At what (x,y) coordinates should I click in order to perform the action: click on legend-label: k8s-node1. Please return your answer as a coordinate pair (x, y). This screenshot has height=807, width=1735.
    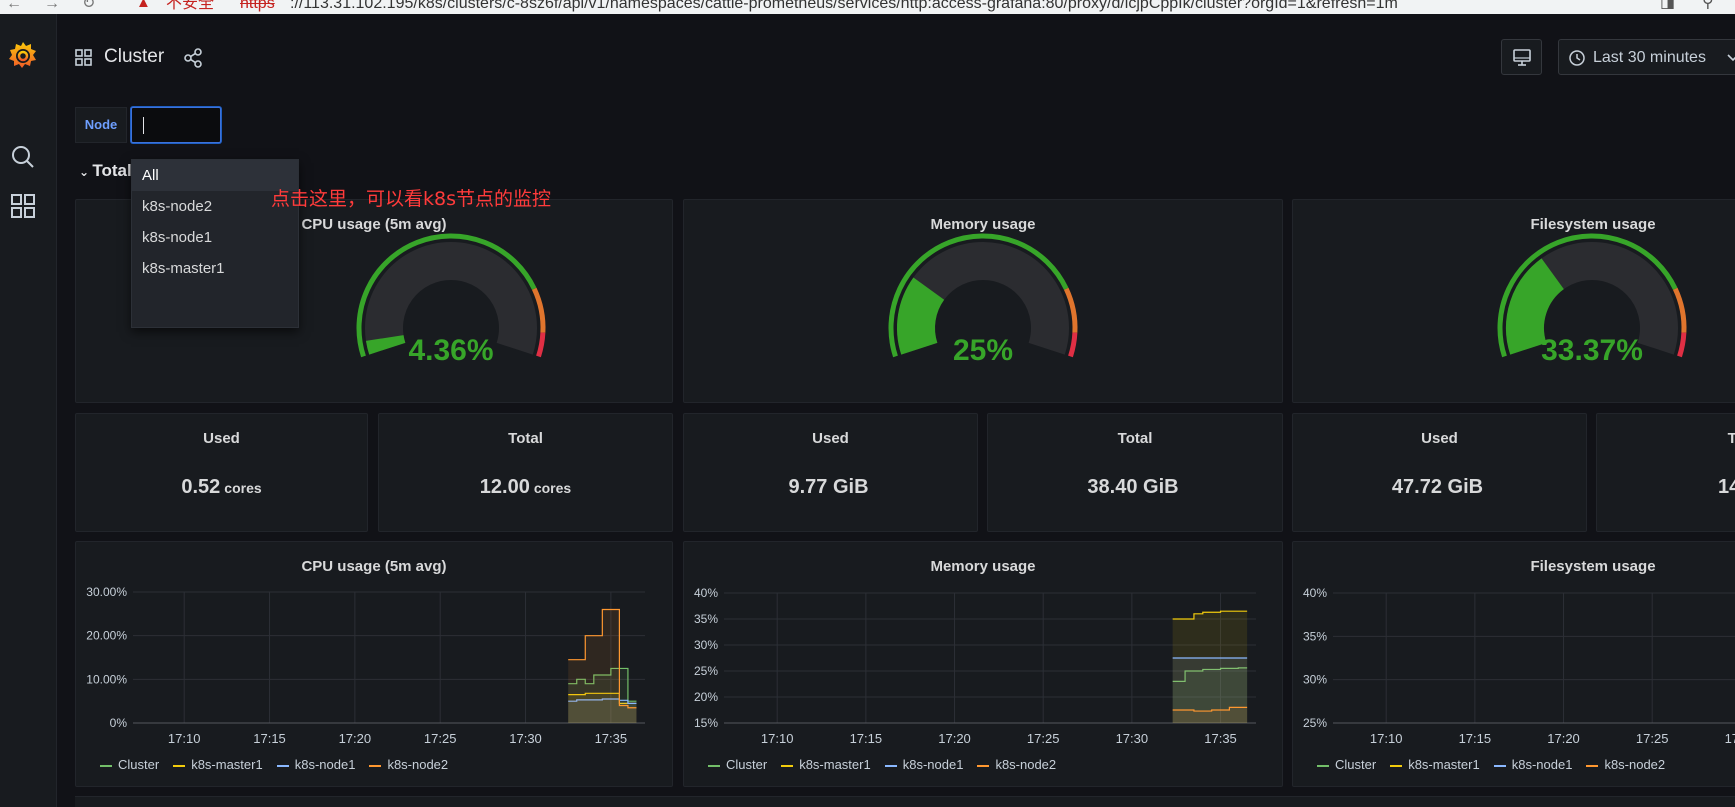
    Looking at the image, I should click on (933, 764).